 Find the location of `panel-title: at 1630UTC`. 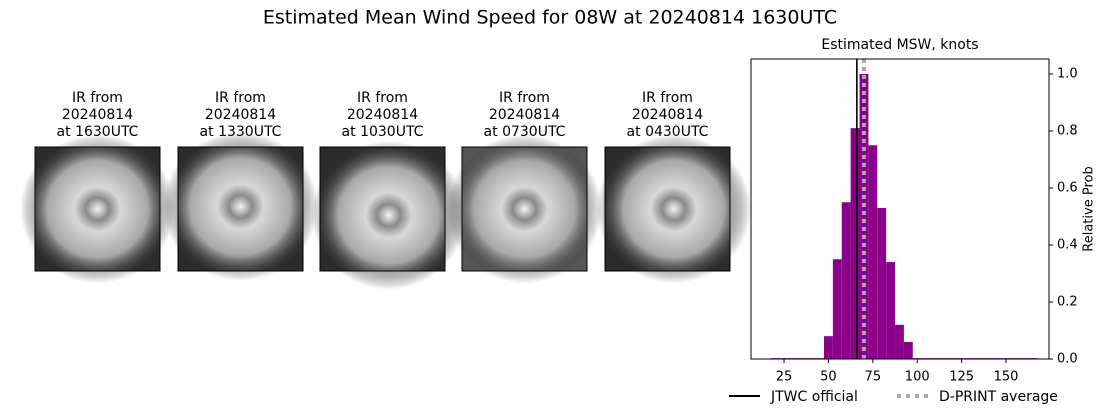

panel-title: at 1630UTC is located at coordinates (98, 132).